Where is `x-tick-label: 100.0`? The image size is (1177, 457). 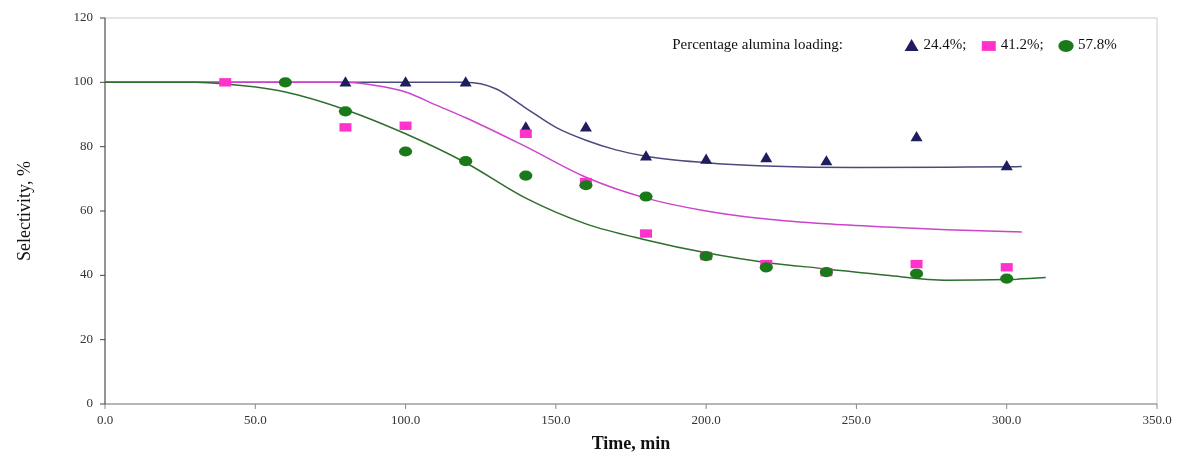 x-tick-label: 100.0 is located at coordinates (405, 419).